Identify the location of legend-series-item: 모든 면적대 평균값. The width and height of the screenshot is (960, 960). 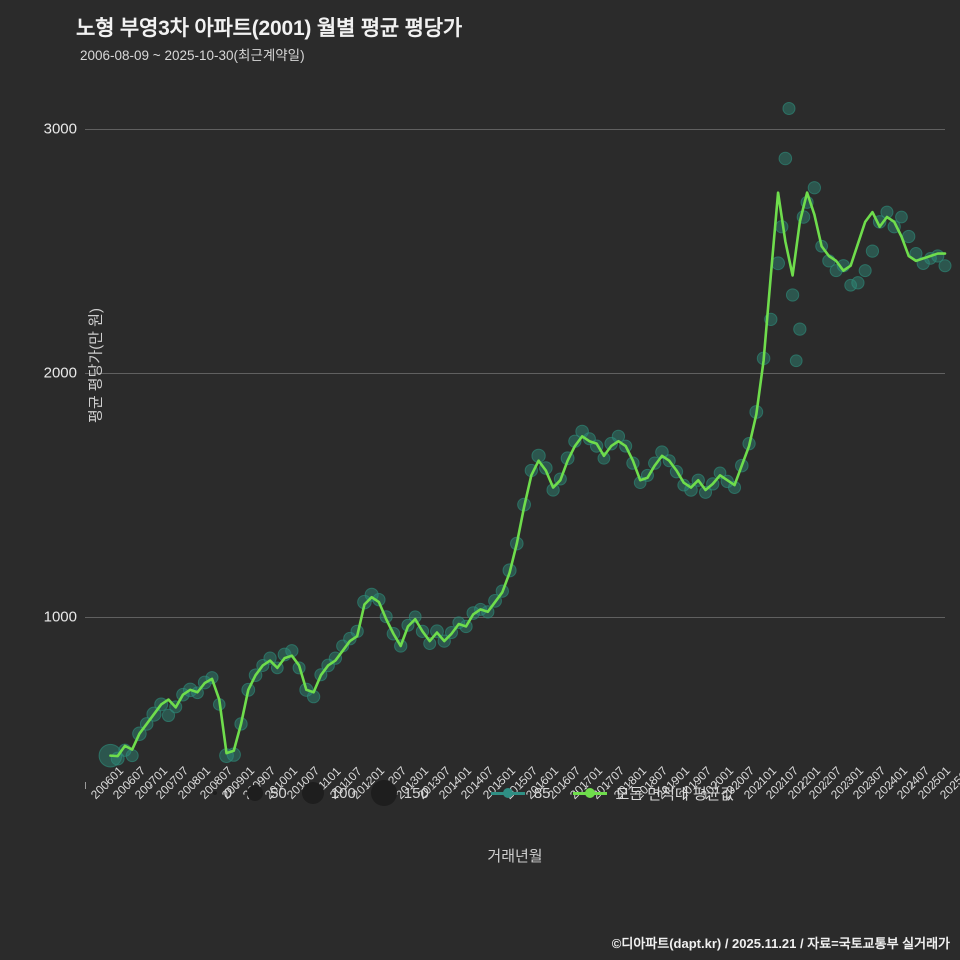
(653, 793).